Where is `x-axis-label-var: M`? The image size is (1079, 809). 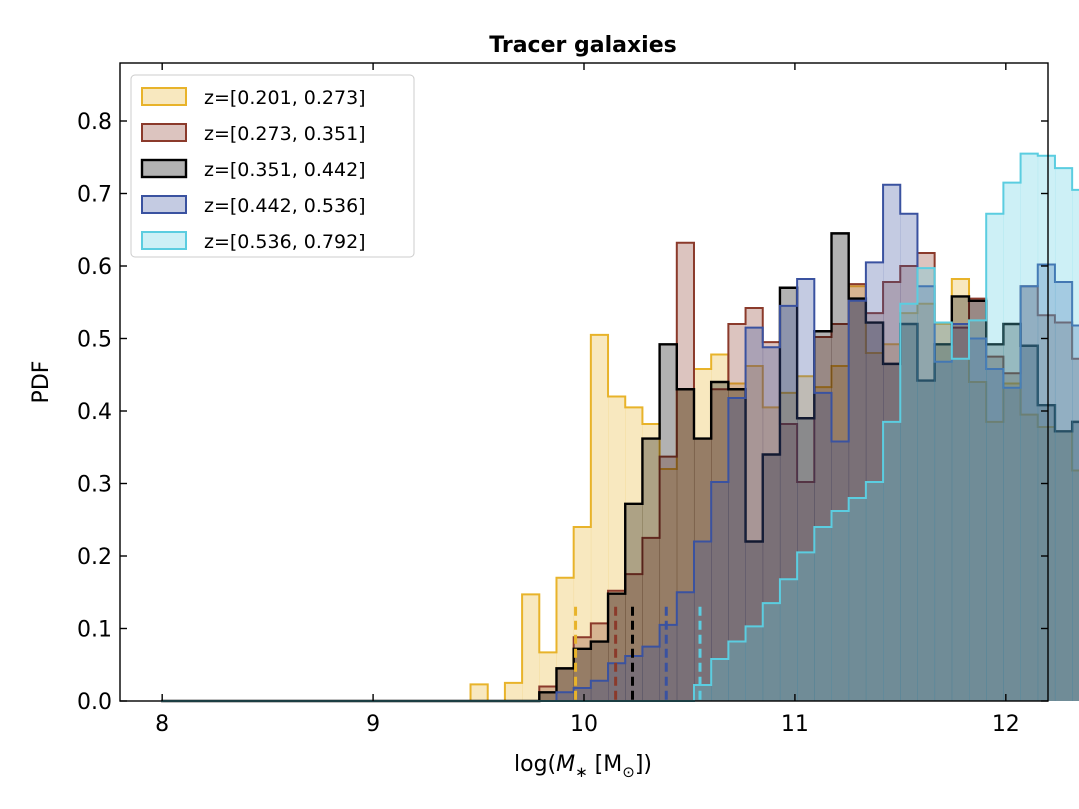
x-axis-label-var: M is located at coordinates (565, 764).